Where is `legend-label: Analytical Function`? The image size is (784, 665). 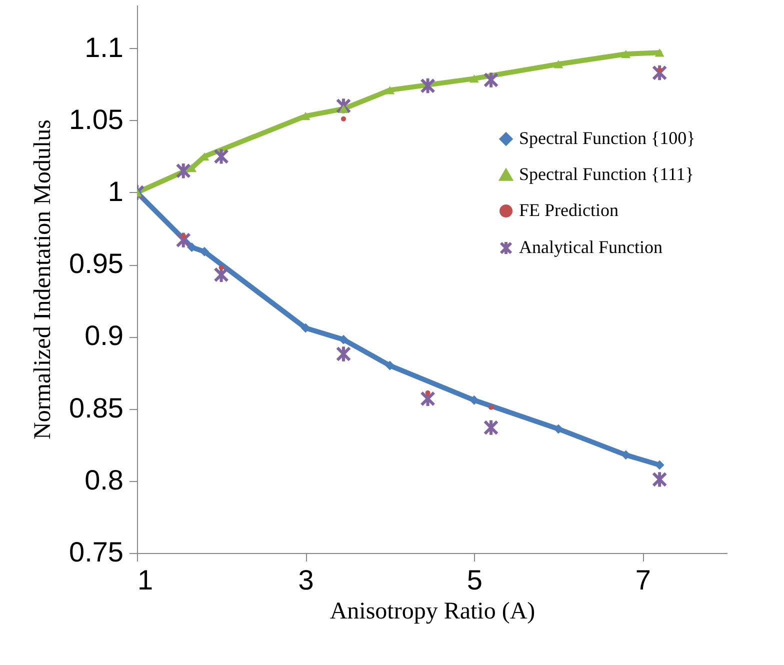 legend-label: Analytical Function is located at coordinates (590, 247).